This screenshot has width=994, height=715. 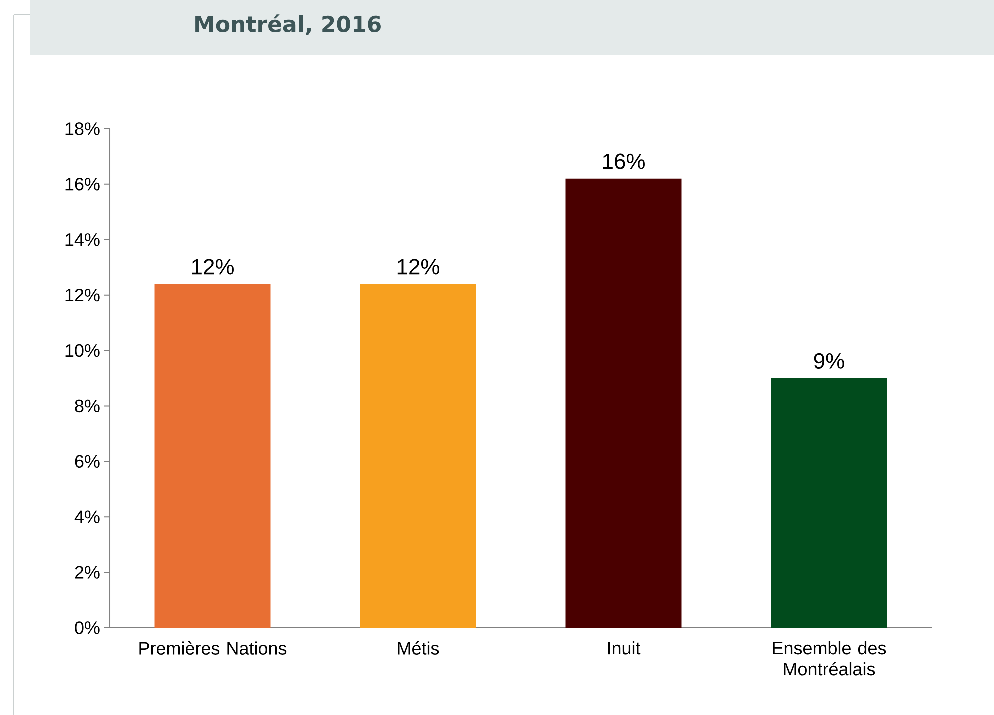 I want to click on data-label: 9%, so click(x=829, y=361).